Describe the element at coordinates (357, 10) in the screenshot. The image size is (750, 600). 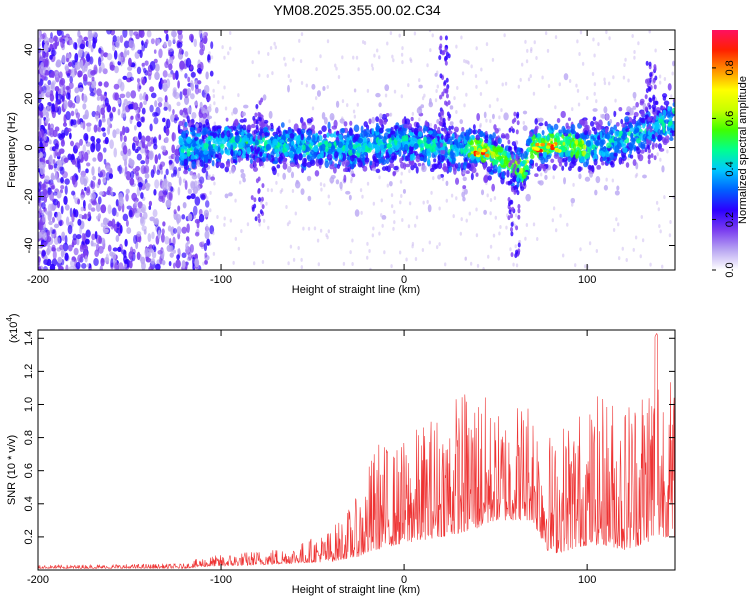
I see `chart-title: YM08.2025.355.00.02.C34` at that location.